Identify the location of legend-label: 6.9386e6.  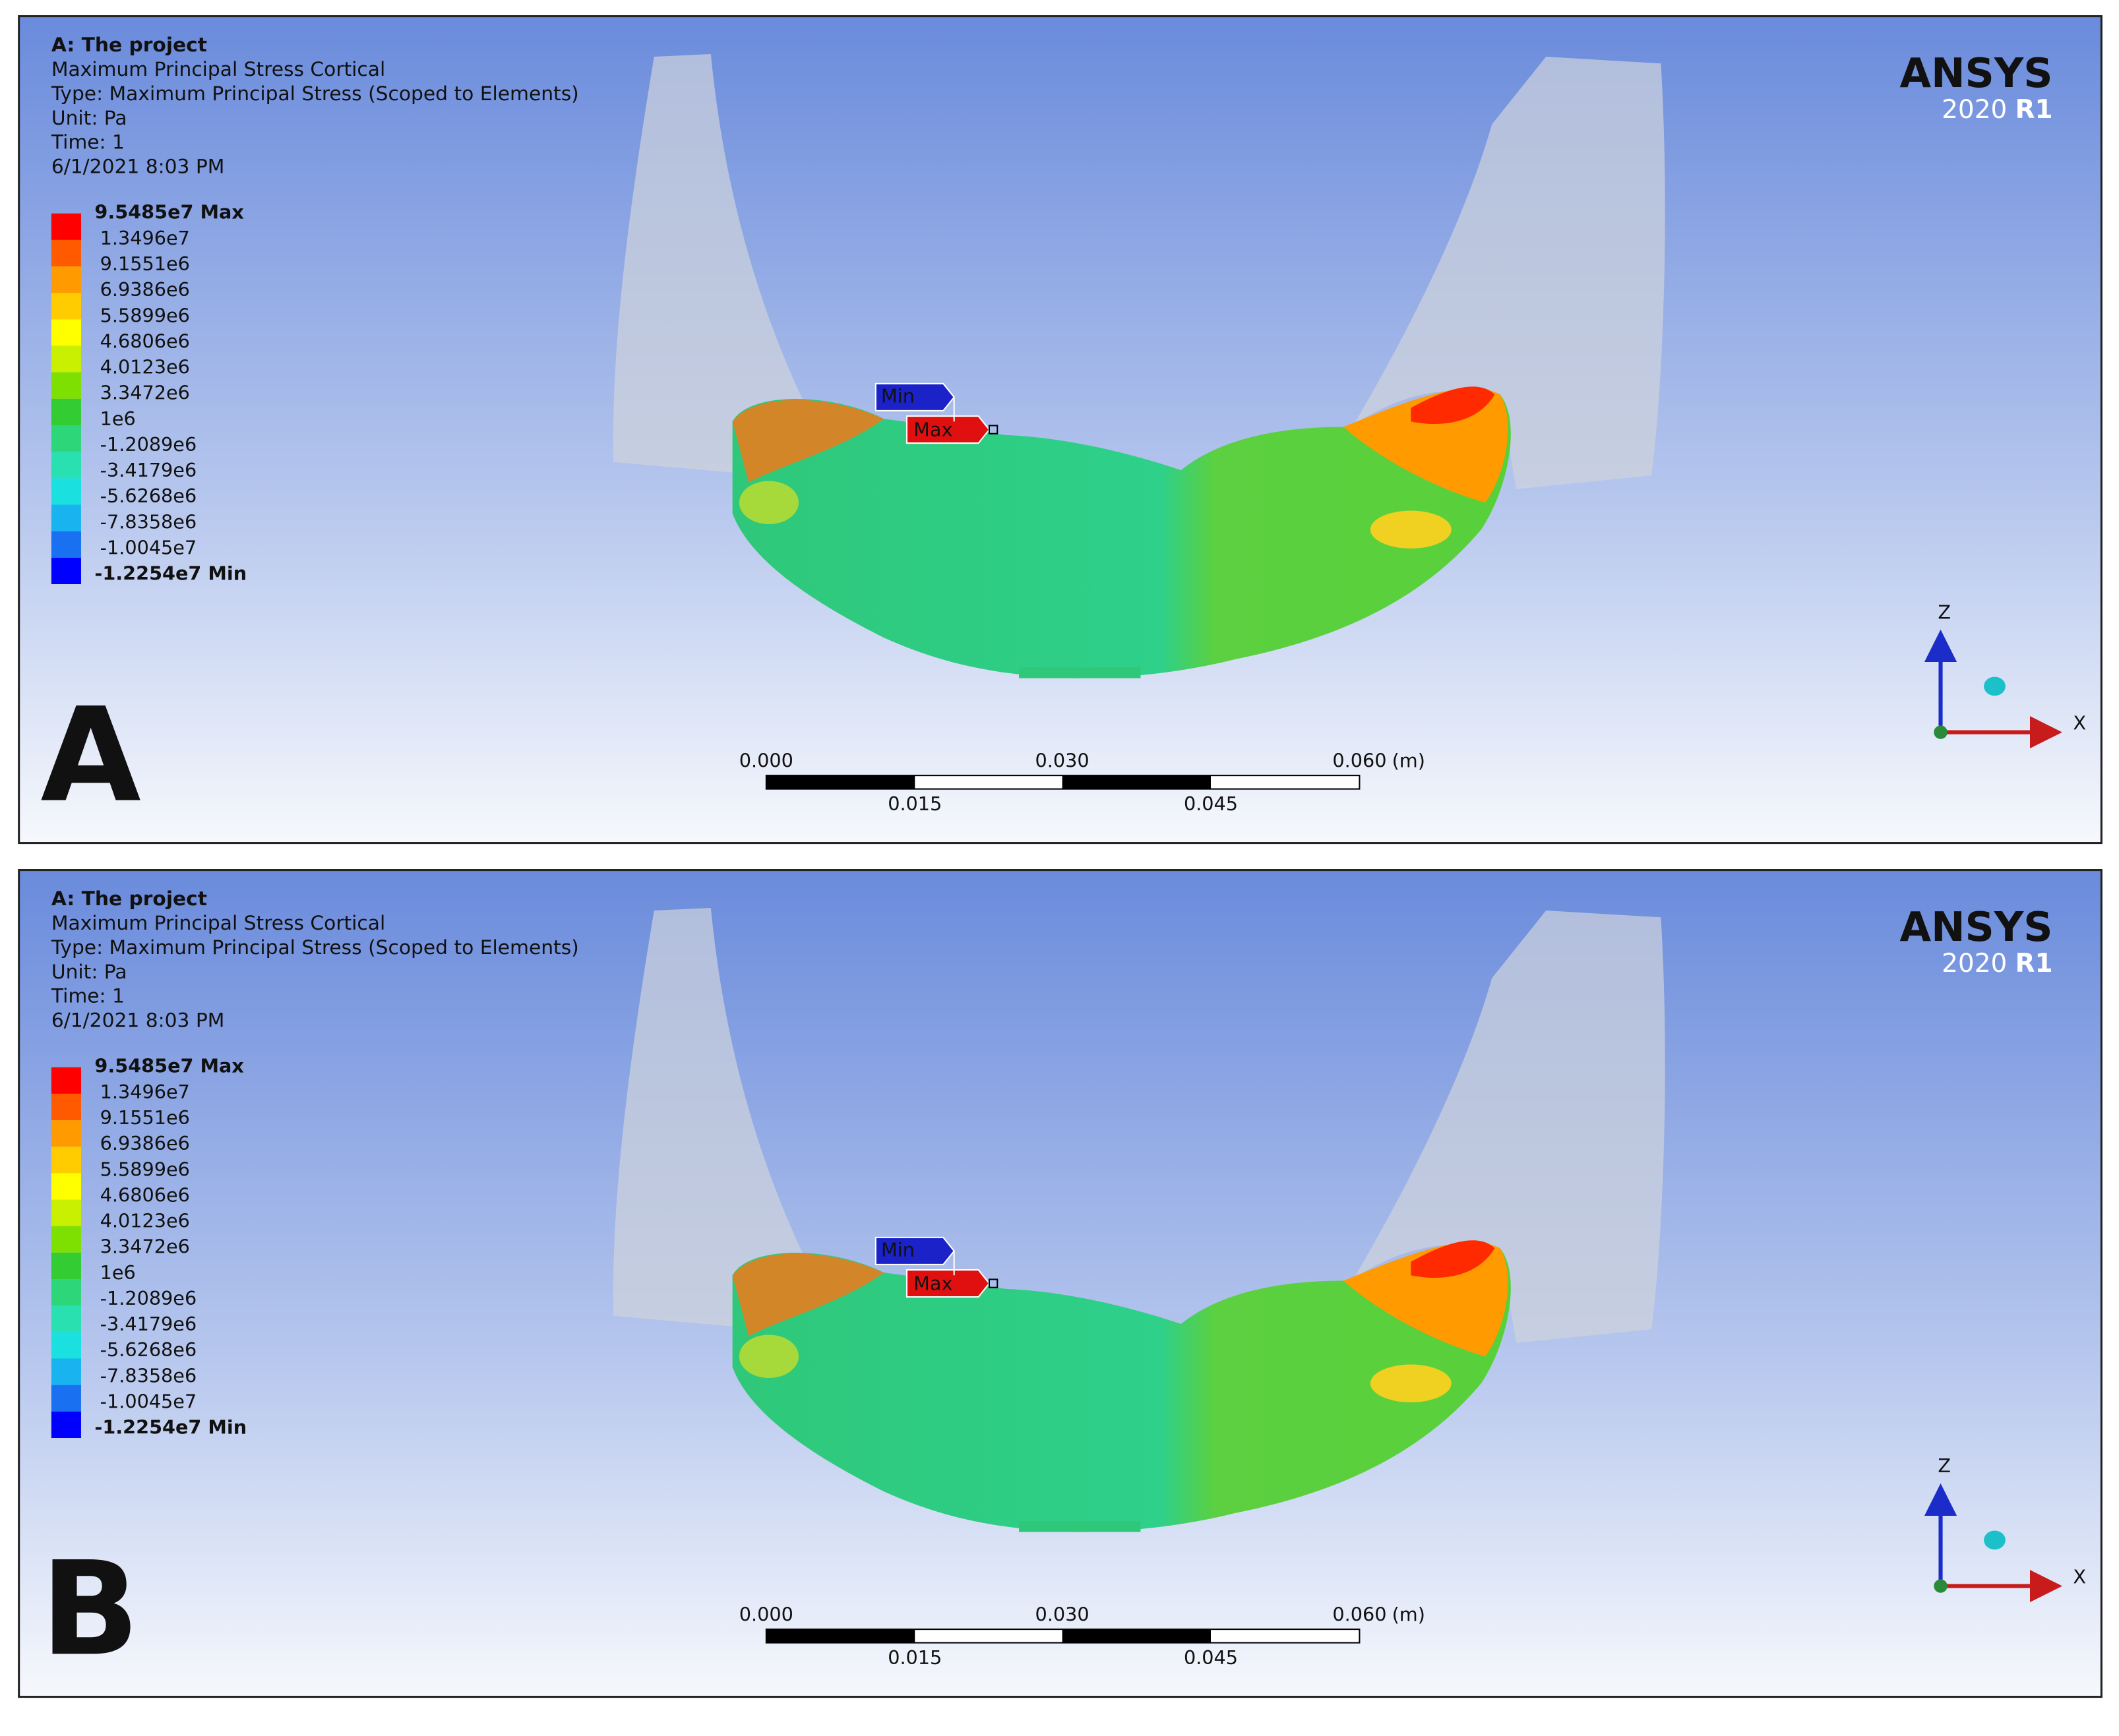
(145, 289).